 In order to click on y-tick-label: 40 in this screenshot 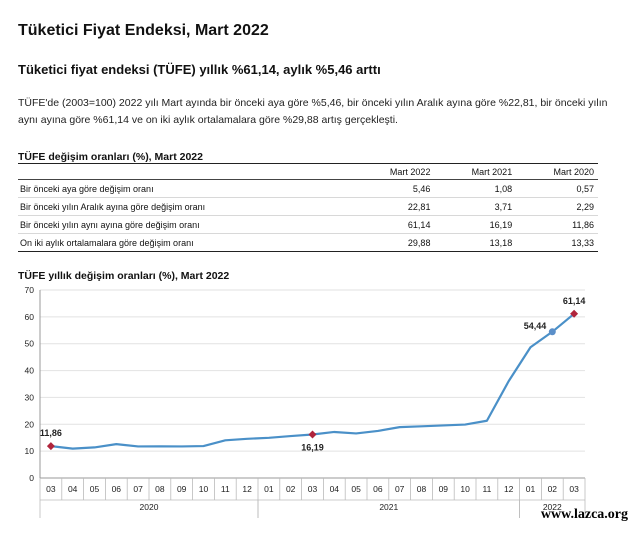, I will do `click(30, 371)`.